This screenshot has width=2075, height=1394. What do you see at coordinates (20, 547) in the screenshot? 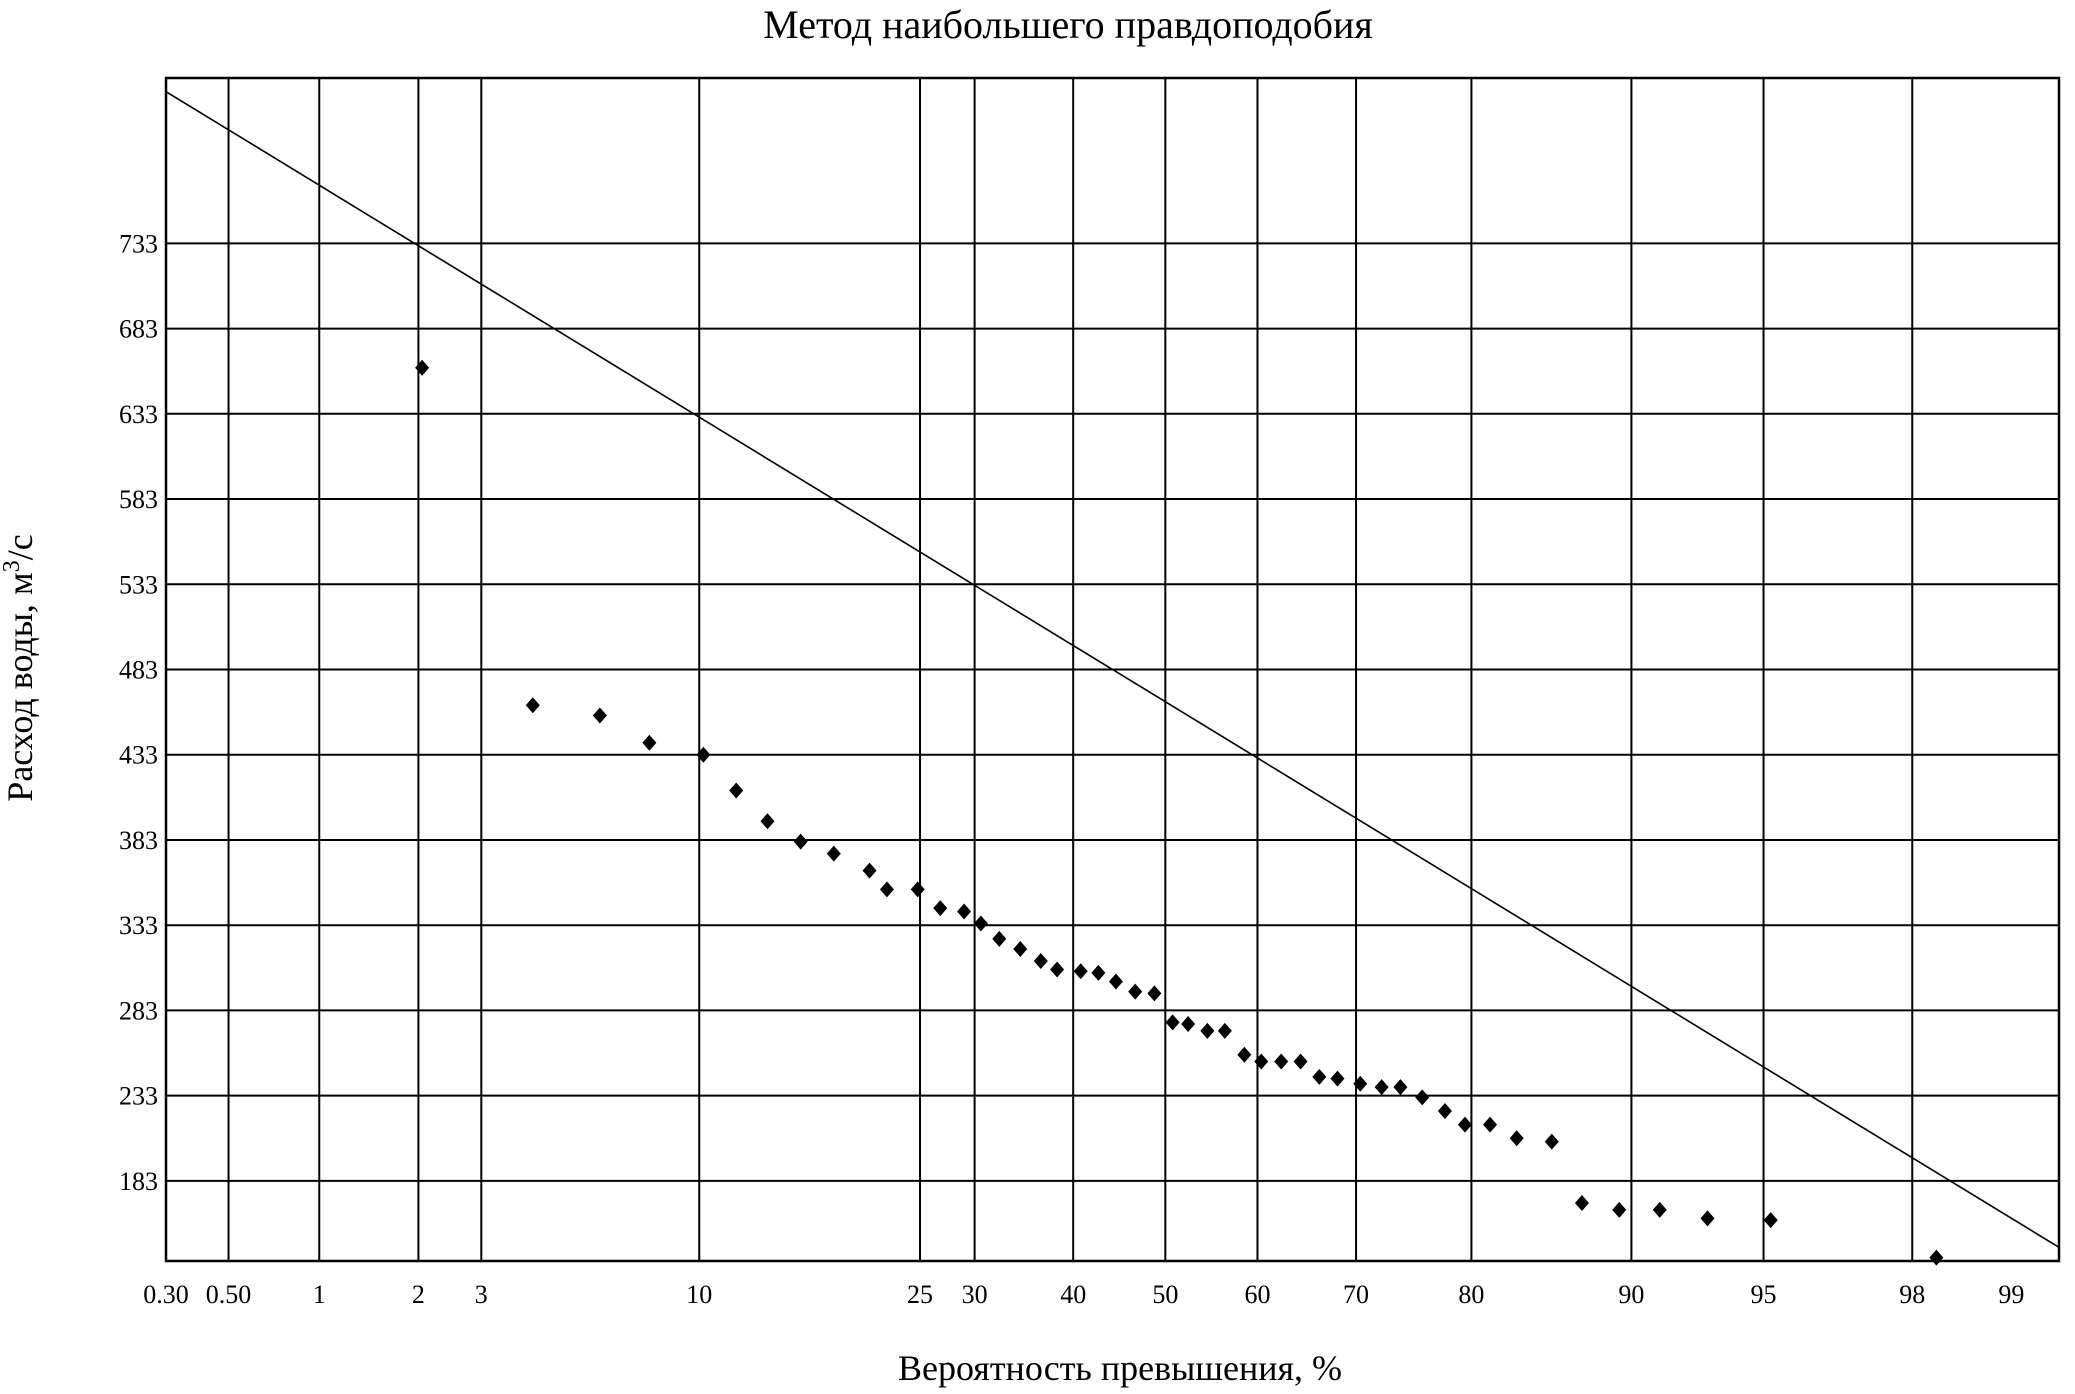
I see `y-axis-title-tail: /с` at bounding box center [20, 547].